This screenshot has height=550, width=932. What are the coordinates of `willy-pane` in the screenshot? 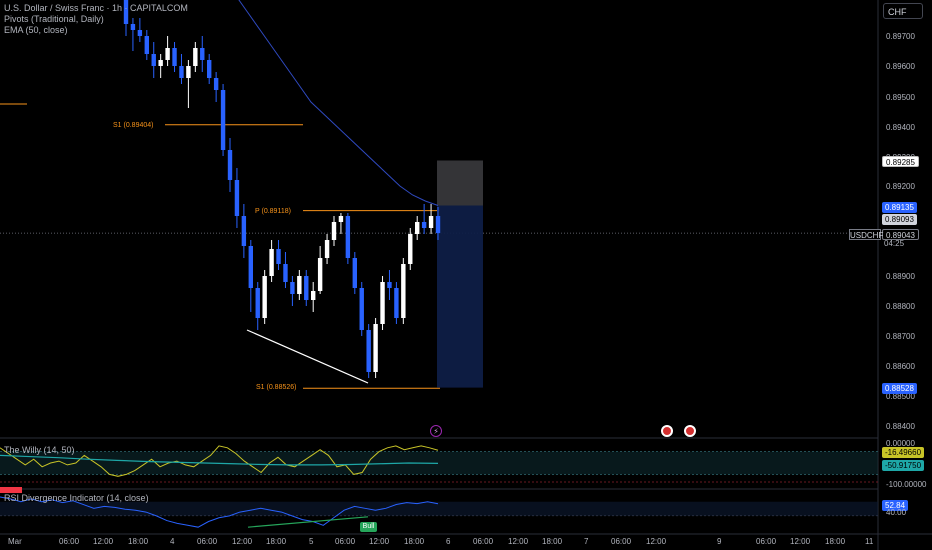 It's located at (439, 464).